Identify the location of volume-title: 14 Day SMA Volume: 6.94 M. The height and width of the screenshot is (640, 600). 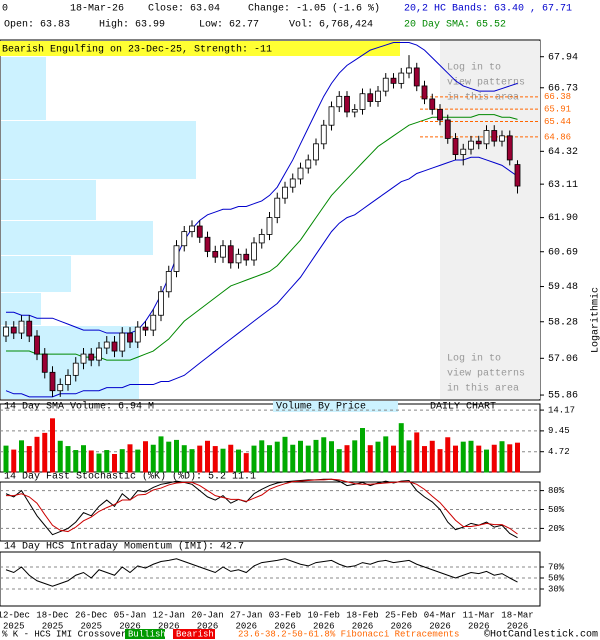
(79, 407).